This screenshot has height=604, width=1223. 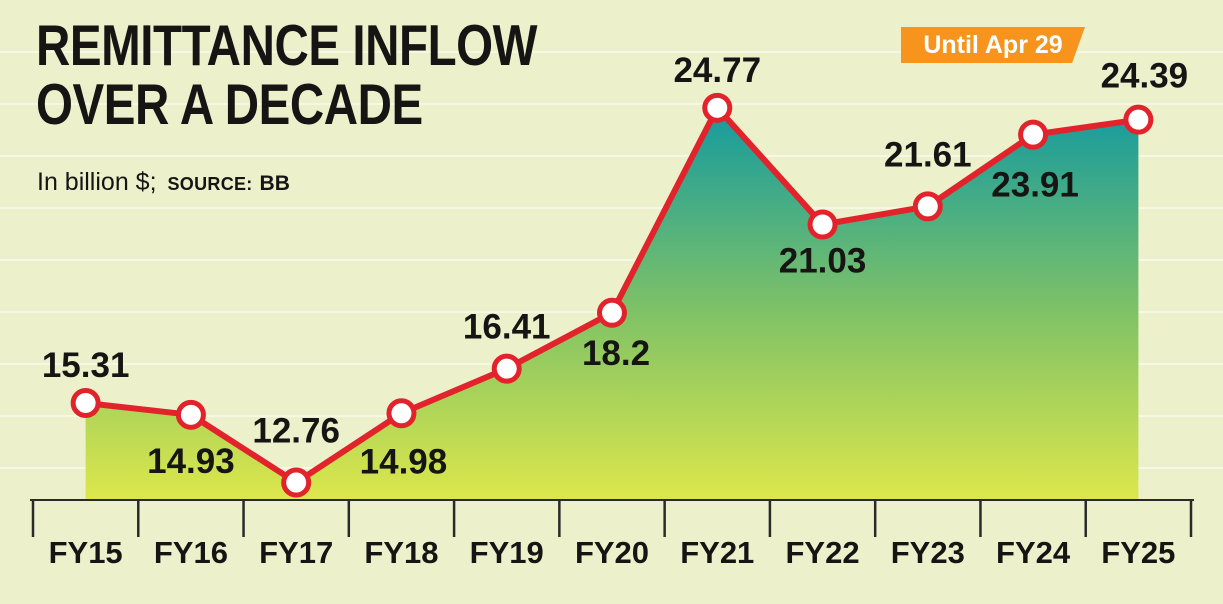 I want to click on value-label: 12.76, so click(x=296, y=431).